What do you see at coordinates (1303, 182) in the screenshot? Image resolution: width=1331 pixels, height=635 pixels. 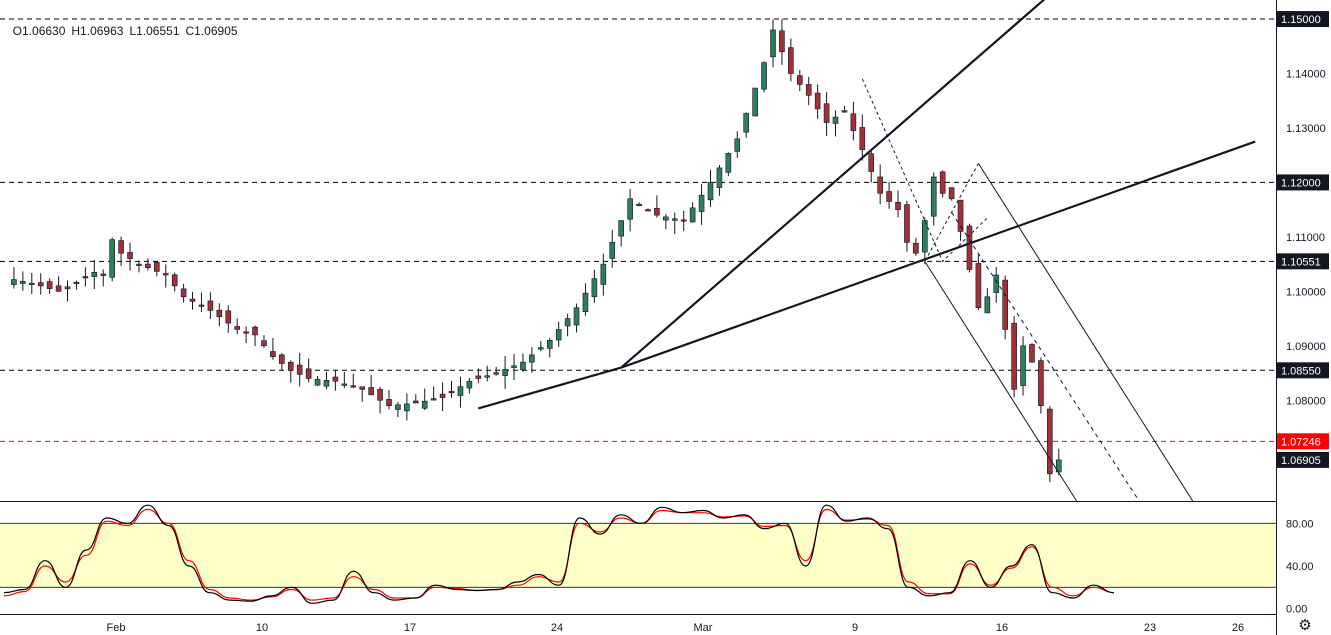 I see `price-label-bg` at bounding box center [1303, 182].